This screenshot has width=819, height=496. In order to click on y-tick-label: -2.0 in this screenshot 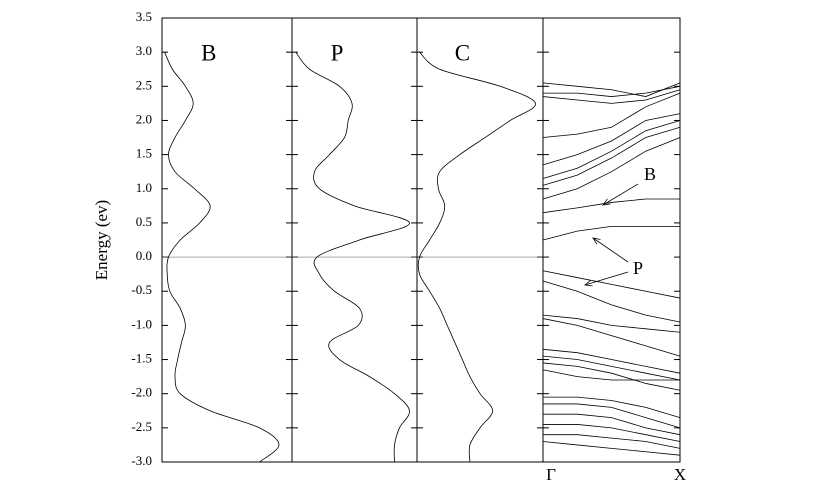, I will do `click(141, 392)`.